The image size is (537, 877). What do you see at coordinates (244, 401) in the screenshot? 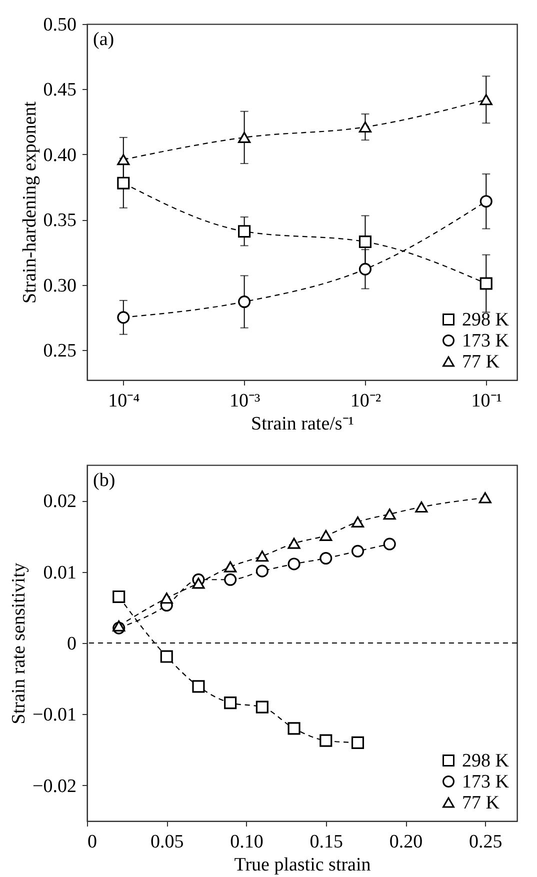
I see `x-tick-label: 10⁻³` at bounding box center [244, 401].